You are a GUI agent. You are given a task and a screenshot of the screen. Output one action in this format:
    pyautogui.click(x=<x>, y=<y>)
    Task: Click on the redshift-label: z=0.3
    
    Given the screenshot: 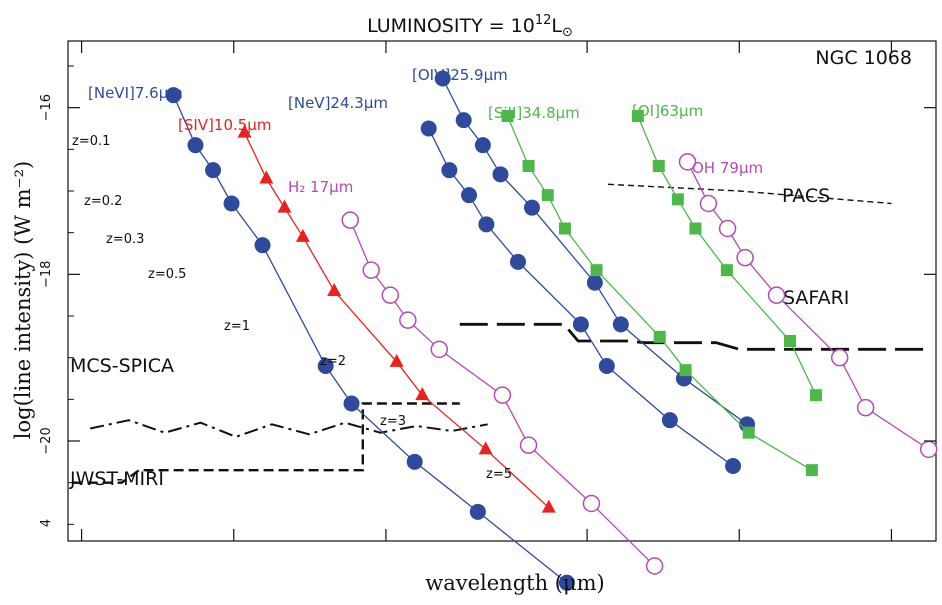 What is the action you would take?
    pyautogui.click(x=125, y=239)
    